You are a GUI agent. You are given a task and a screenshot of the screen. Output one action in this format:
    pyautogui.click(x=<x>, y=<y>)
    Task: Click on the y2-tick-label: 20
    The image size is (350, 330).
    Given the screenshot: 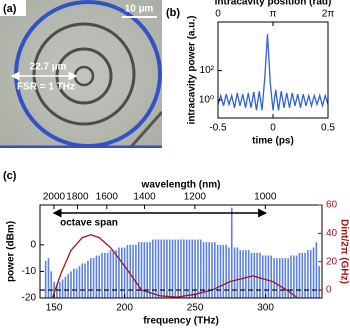 What is the action you would take?
    pyautogui.click(x=332, y=261)
    